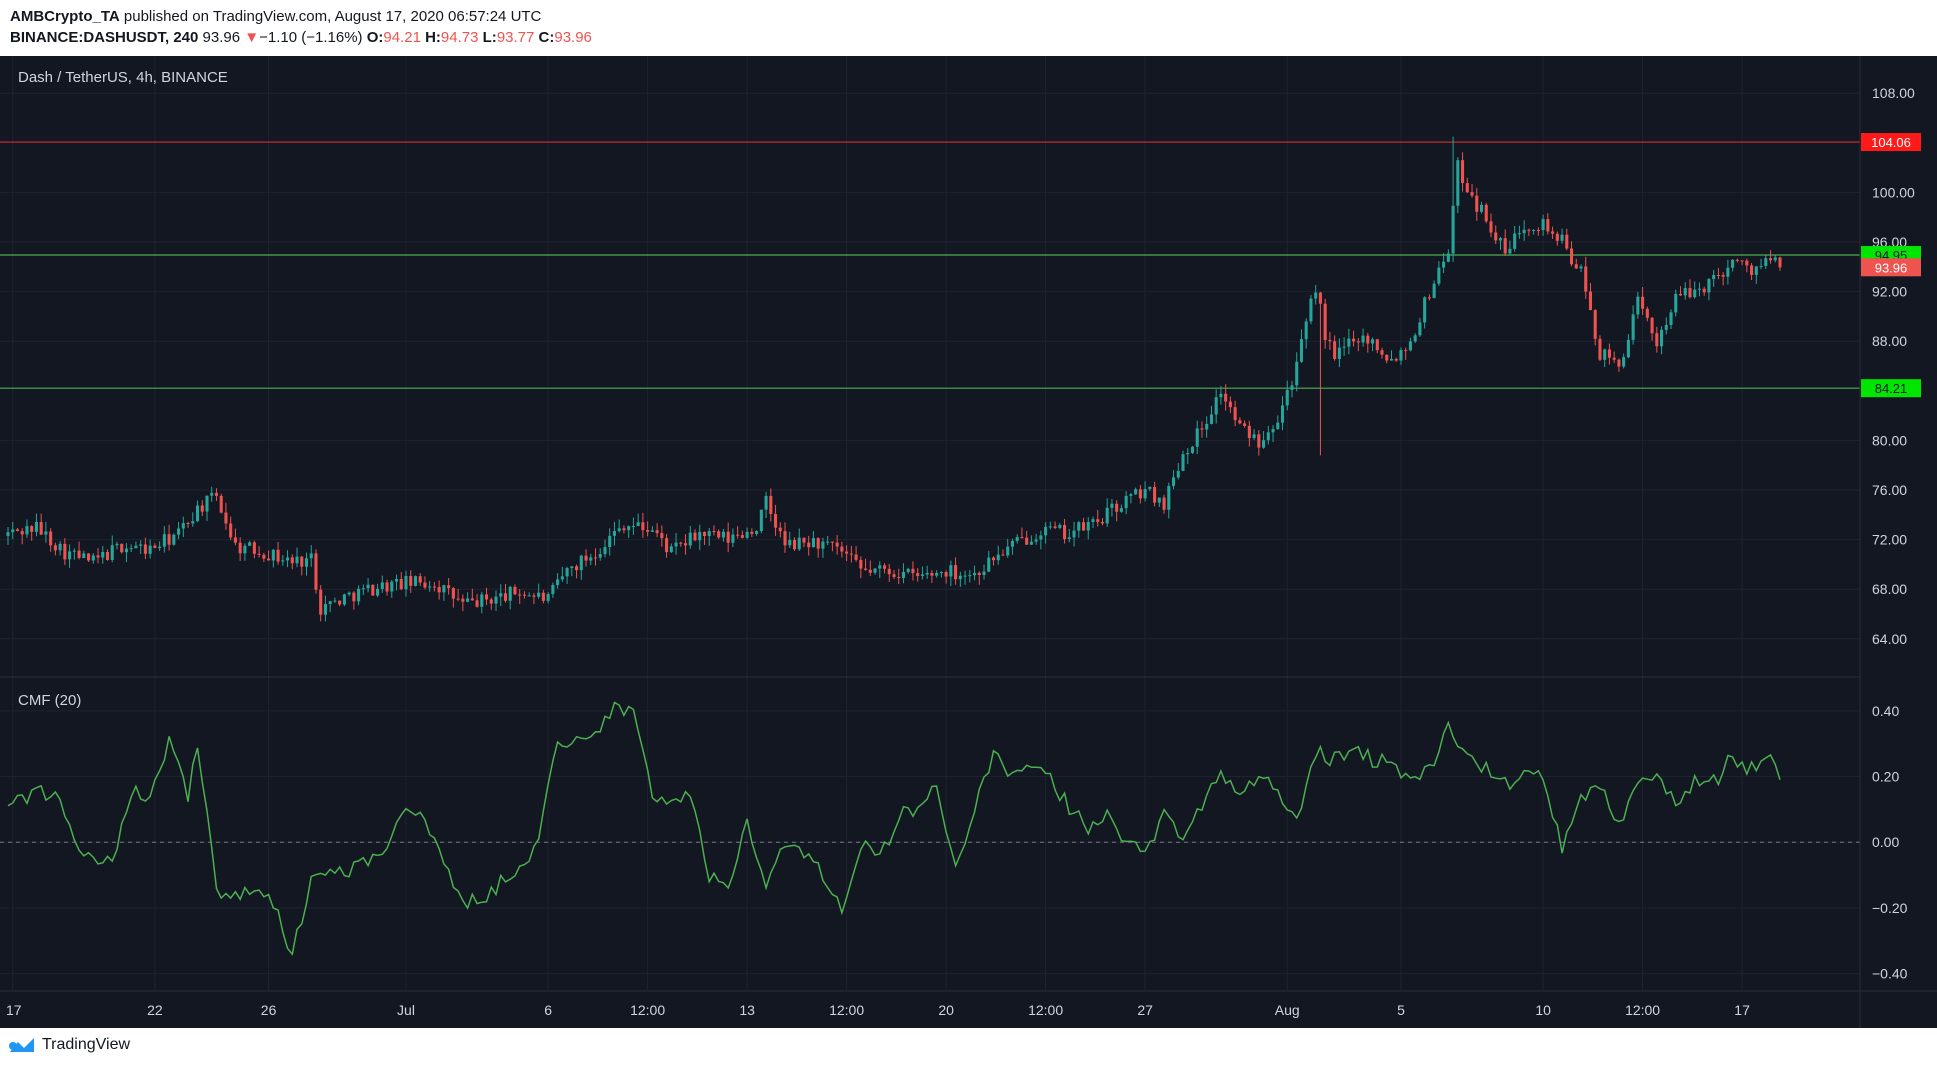  What do you see at coordinates (65, 16) in the screenshot?
I see `publisher-name: AMBCrypto_TA` at bounding box center [65, 16].